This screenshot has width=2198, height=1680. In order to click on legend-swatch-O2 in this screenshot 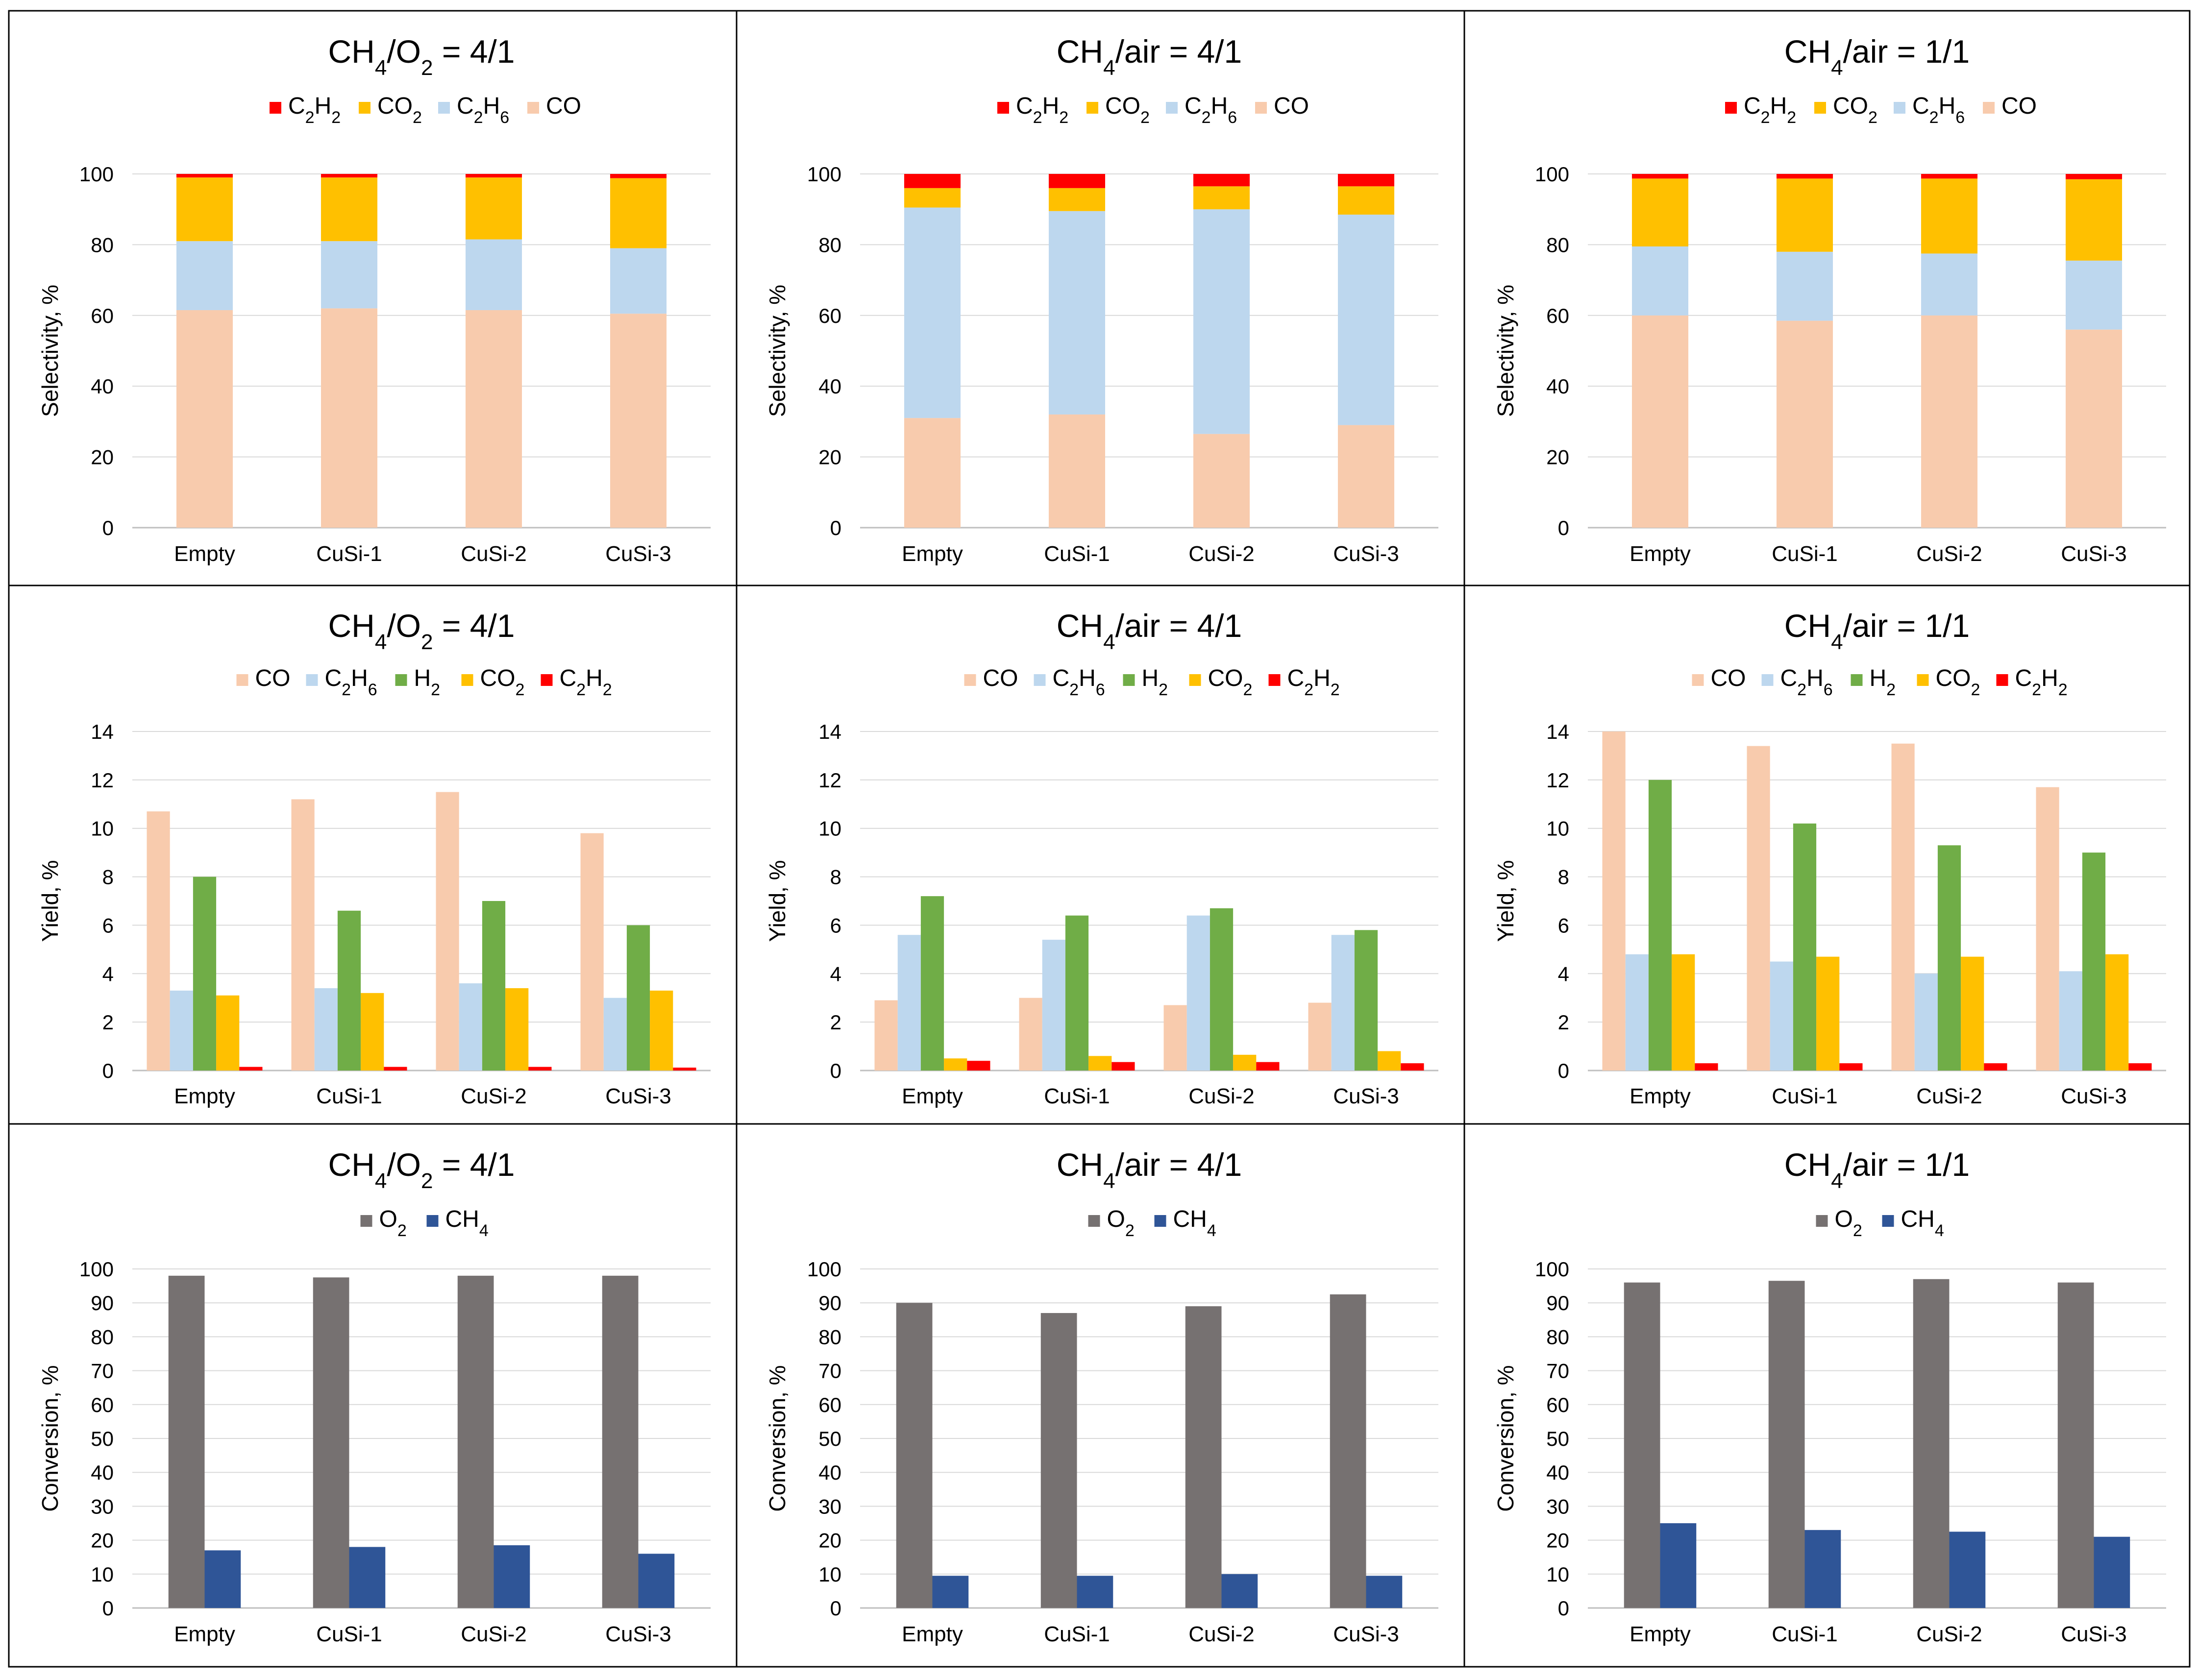, I will do `click(1822, 1221)`.